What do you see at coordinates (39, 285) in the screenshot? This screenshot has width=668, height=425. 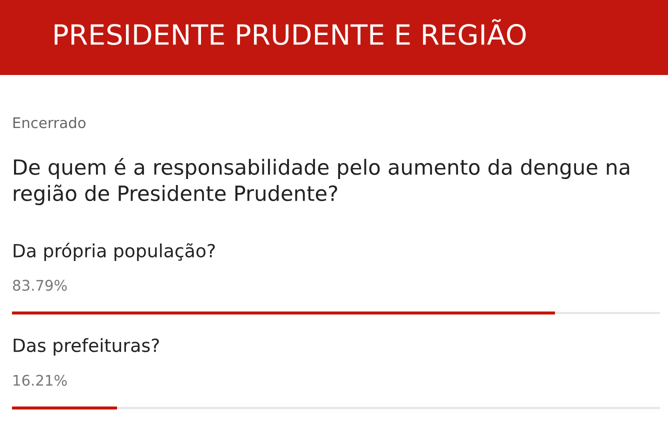 I see `data-label: 83.79%` at bounding box center [39, 285].